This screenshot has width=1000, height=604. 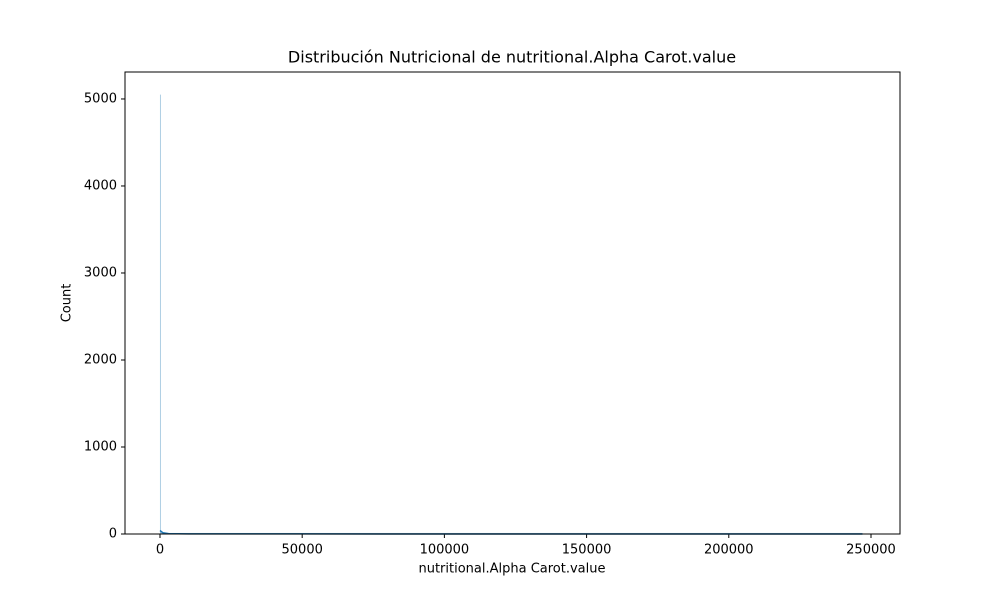 I want to click on y-tick-label: 1000, so click(x=100, y=446).